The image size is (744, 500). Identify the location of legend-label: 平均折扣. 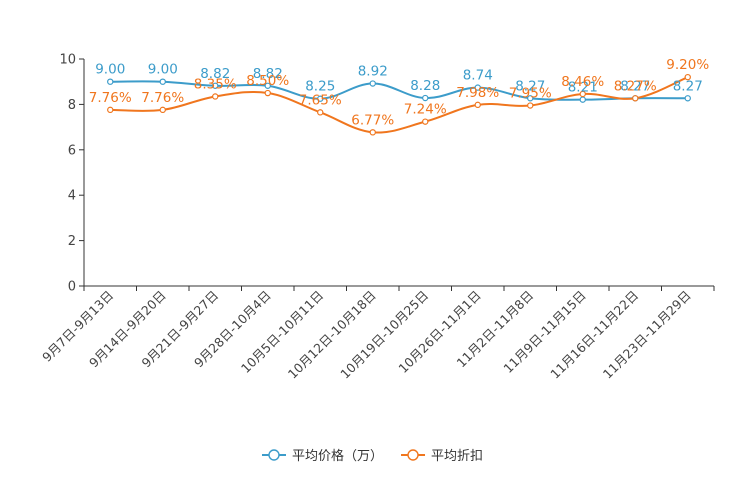
(457, 456).